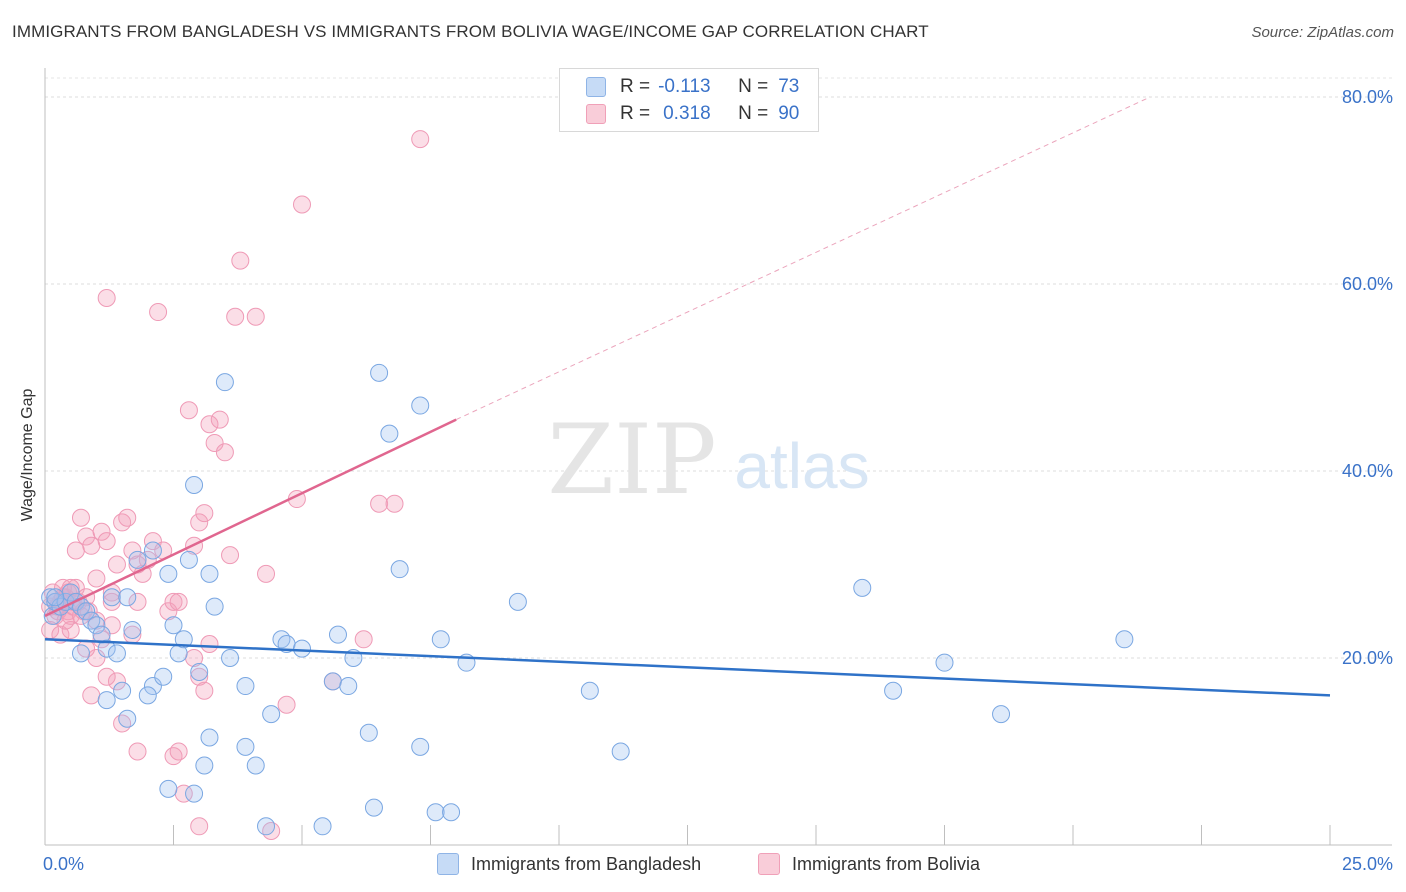 This screenshot has height=892, width=1406. Describe the element at coordinates (63, 864) in the screenshot. I see `x-tick-label: 0.0%` at that location.